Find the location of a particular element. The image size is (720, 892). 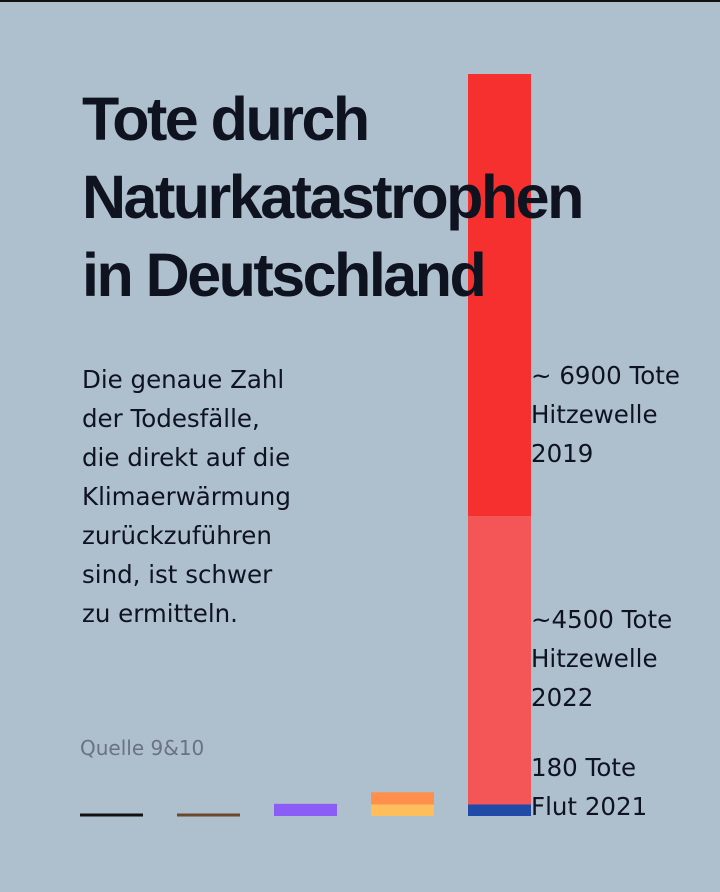

annotation-6900-hitzewelle-2019: ~ 6900 Tote Hitzewelle 2019 is located at coordinates (605, 414).